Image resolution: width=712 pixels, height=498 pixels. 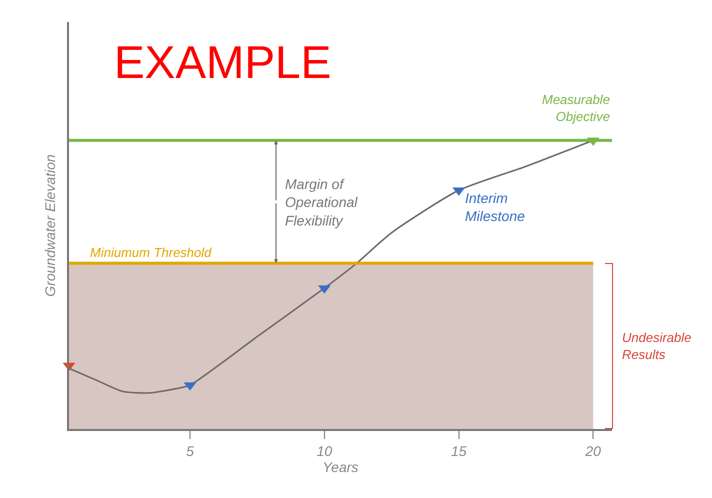 What do you see at coordinates (340, 466) in the screenshot?
I see `x-axis-title: Years` at bounding box center [340, 466].